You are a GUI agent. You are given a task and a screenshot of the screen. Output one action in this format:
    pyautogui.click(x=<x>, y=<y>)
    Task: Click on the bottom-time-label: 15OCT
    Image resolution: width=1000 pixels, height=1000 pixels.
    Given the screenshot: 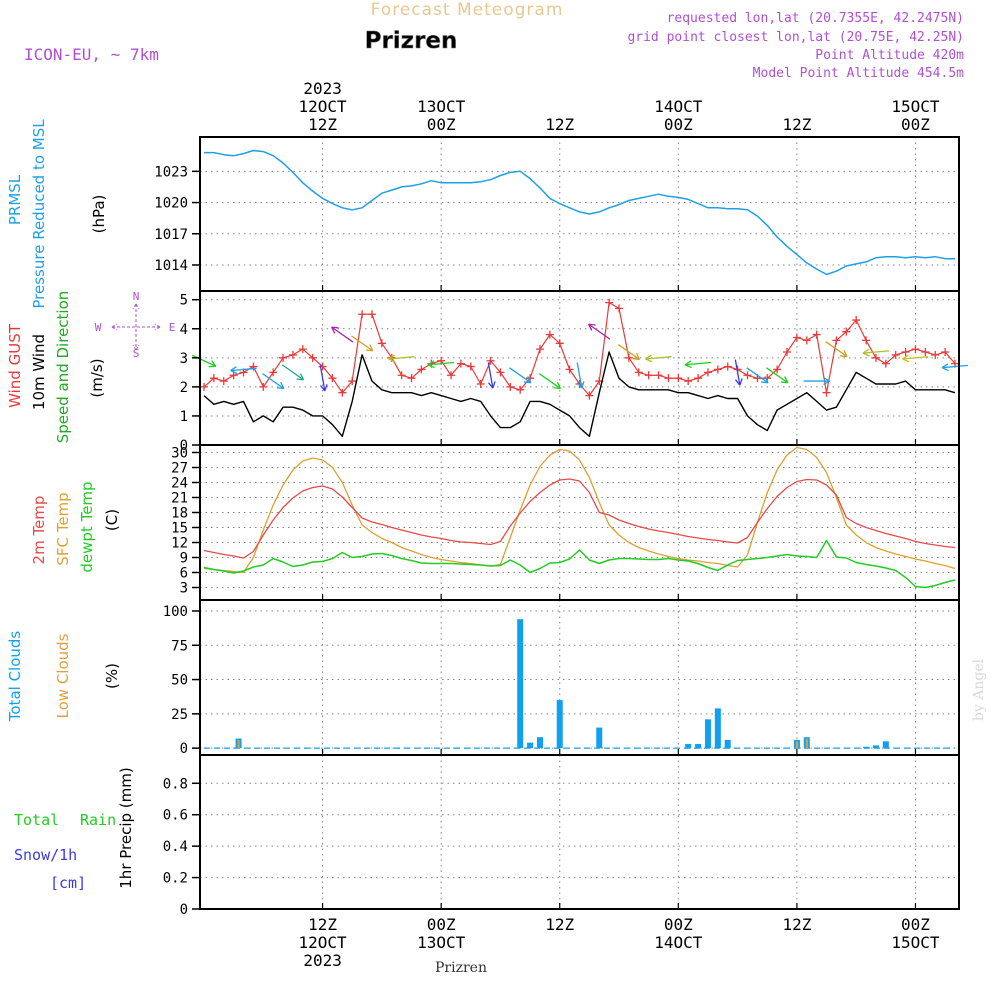 What is the action you would take?
    pyautogui.click(x=915, y=942)
    